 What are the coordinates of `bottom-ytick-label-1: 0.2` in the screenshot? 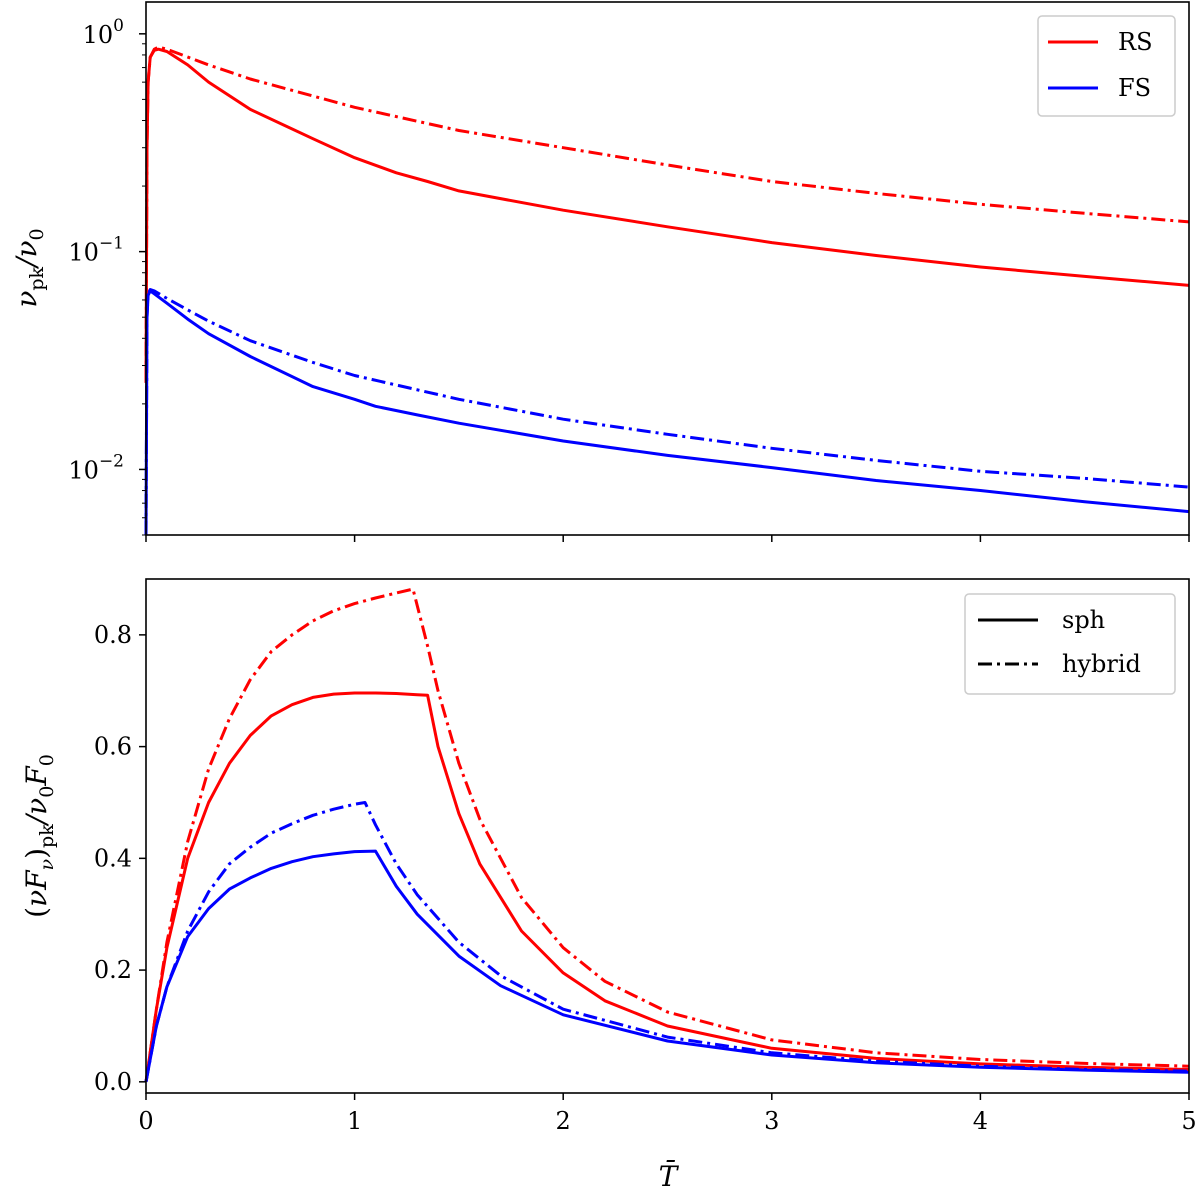 It's located at (113, 970).